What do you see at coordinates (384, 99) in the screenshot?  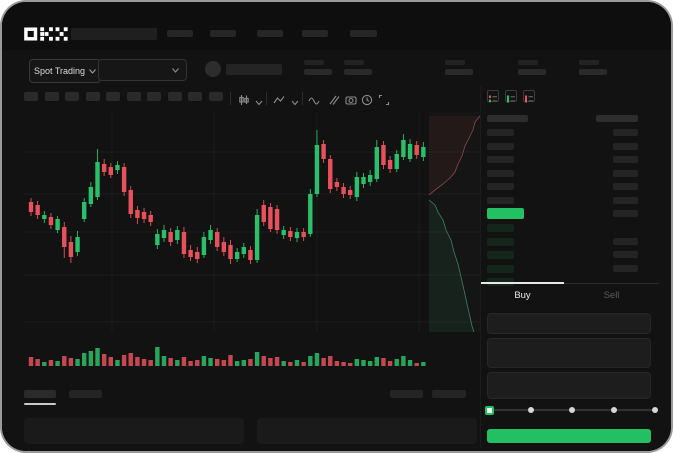 I see `fullscreen-expand-icon` at bounding box center [384, 99].